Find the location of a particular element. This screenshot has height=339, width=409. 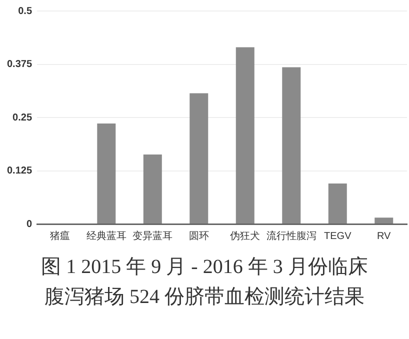

x-tick-label: RV is located at coordinates (384, 236).